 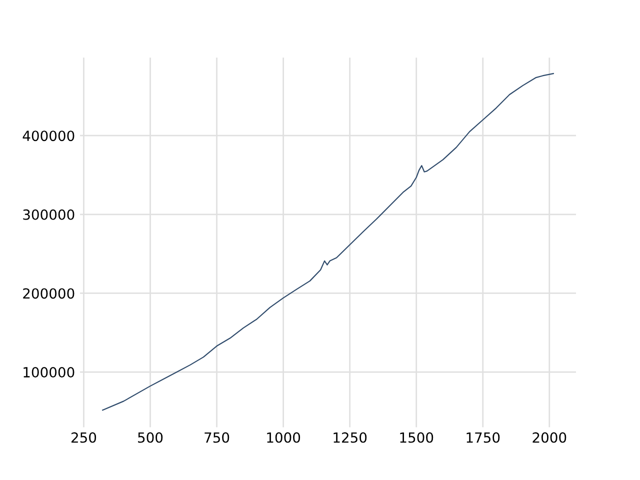 I want to click on y-tick-label: 100000, so click(x=49, y=372).